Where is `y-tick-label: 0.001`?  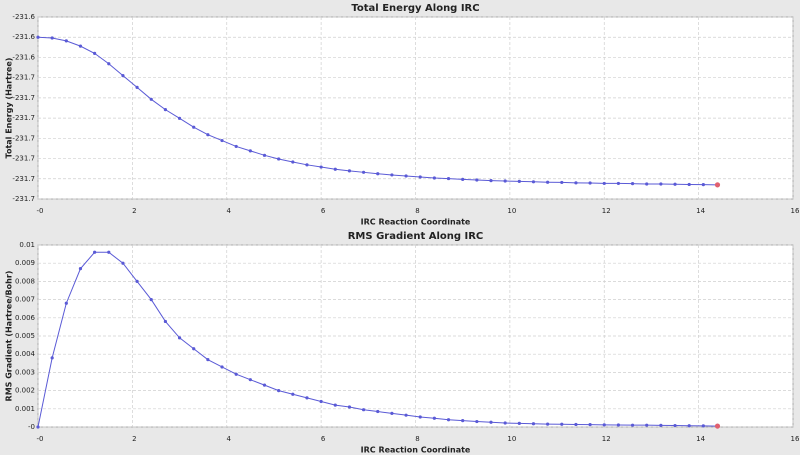 y-tick-label: 0.001 is located at coordinates (25, 409).